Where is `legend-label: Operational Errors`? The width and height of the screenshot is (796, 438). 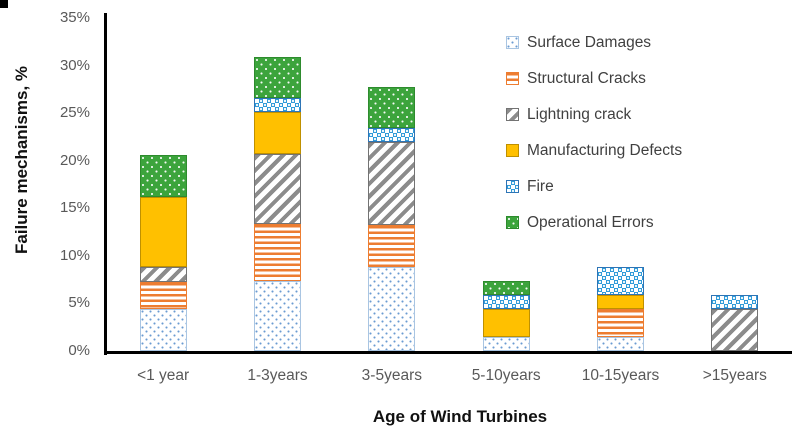
legend-label: Operational Errors is located at coordinates (590, 222).